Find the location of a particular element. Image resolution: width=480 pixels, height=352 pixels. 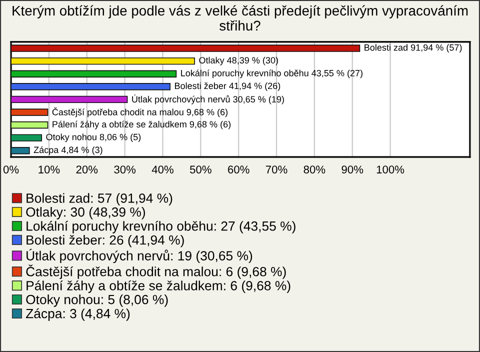

x-tick-label: 10% is located at coordinates (49, 170).